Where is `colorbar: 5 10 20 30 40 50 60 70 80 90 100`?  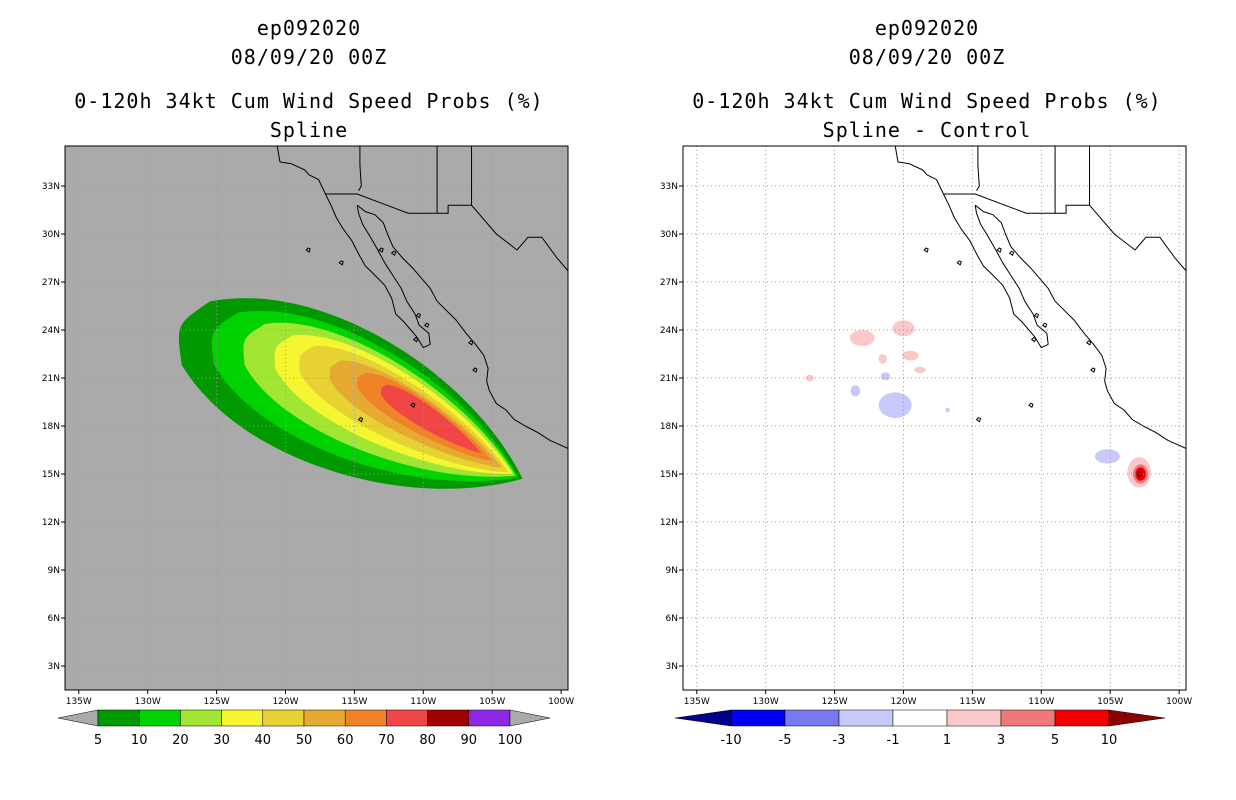 colorbar: 5 10 20 30 40 50 60 70 80 90 100 is located at coordinates (304, 728).